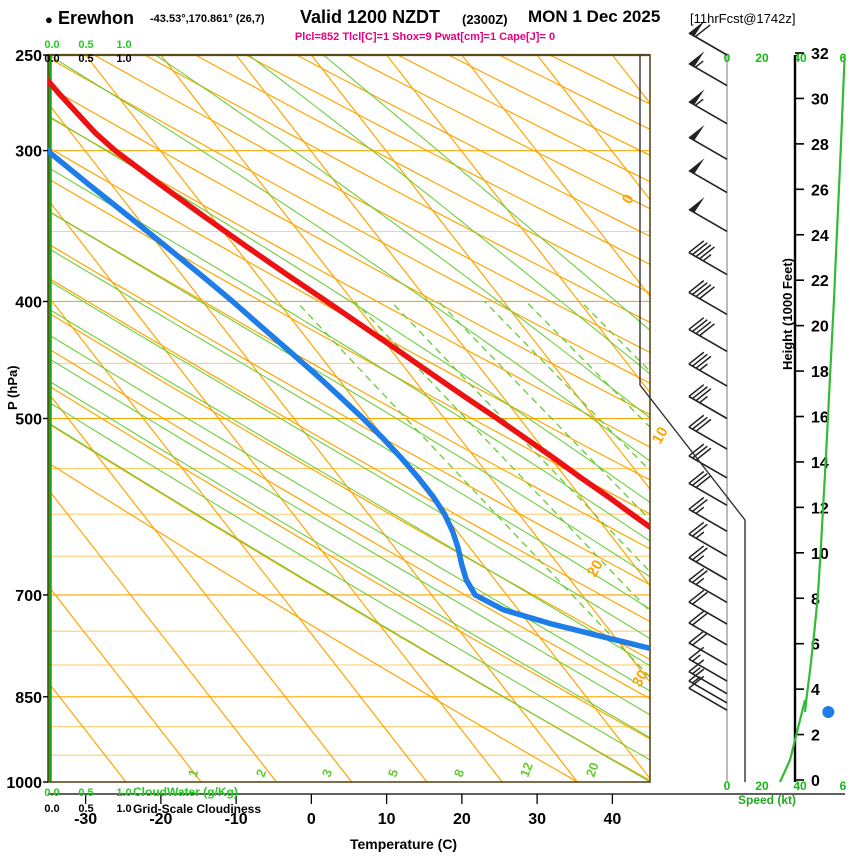 The image size is (850, 860). What do you see at coordinates (370, 17) in the screenshot?
I see `valid-time: Valid 1200 NZDT` at bounding box center [370, 17].